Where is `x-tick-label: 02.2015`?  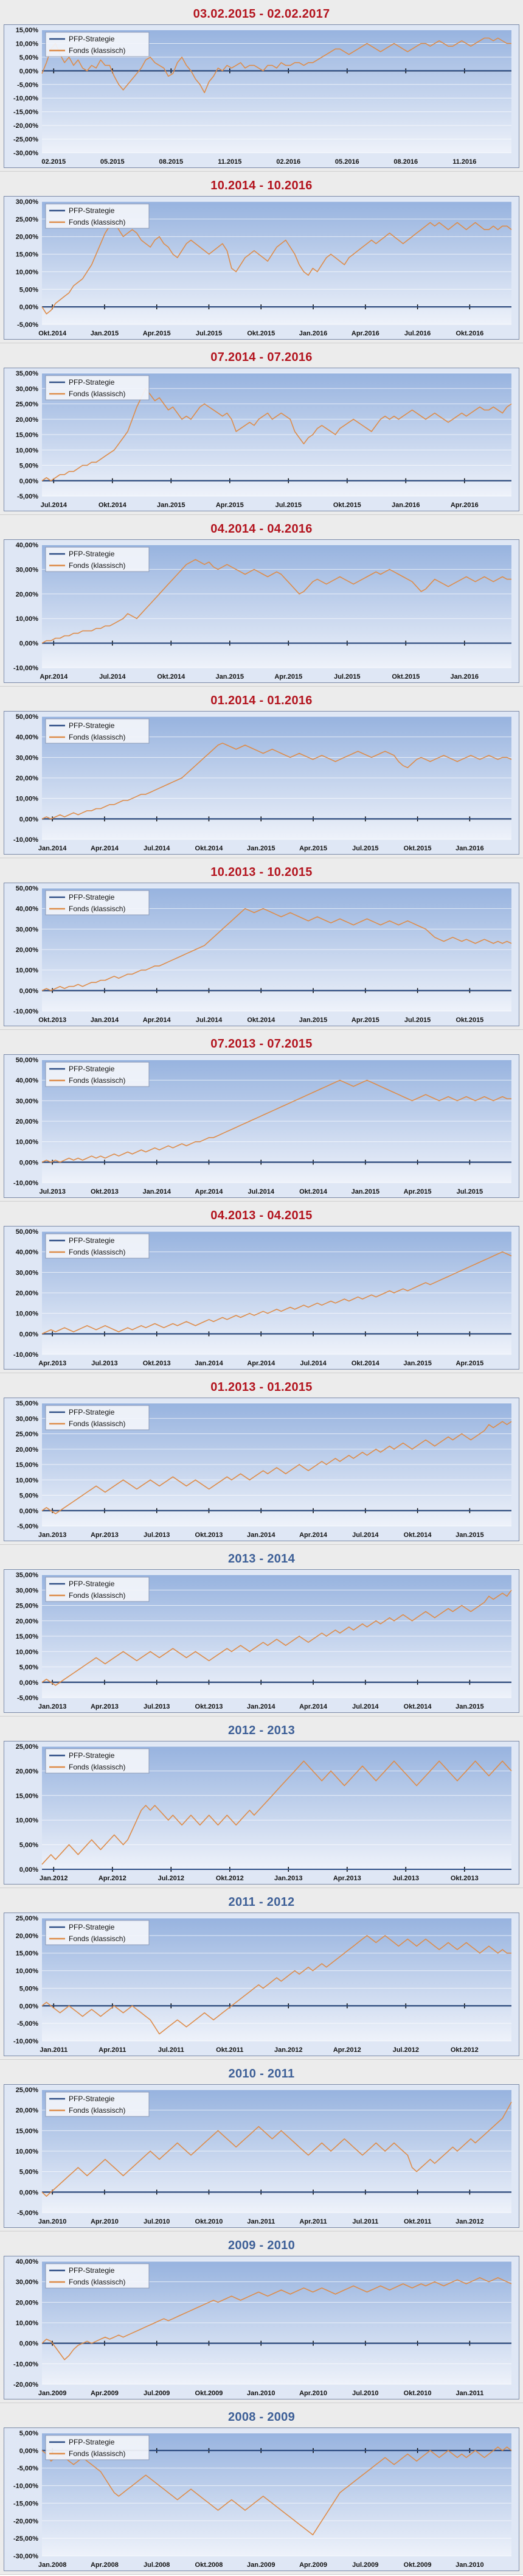 x-tick-label: 02.2015 is located at coordinates (53, 162).